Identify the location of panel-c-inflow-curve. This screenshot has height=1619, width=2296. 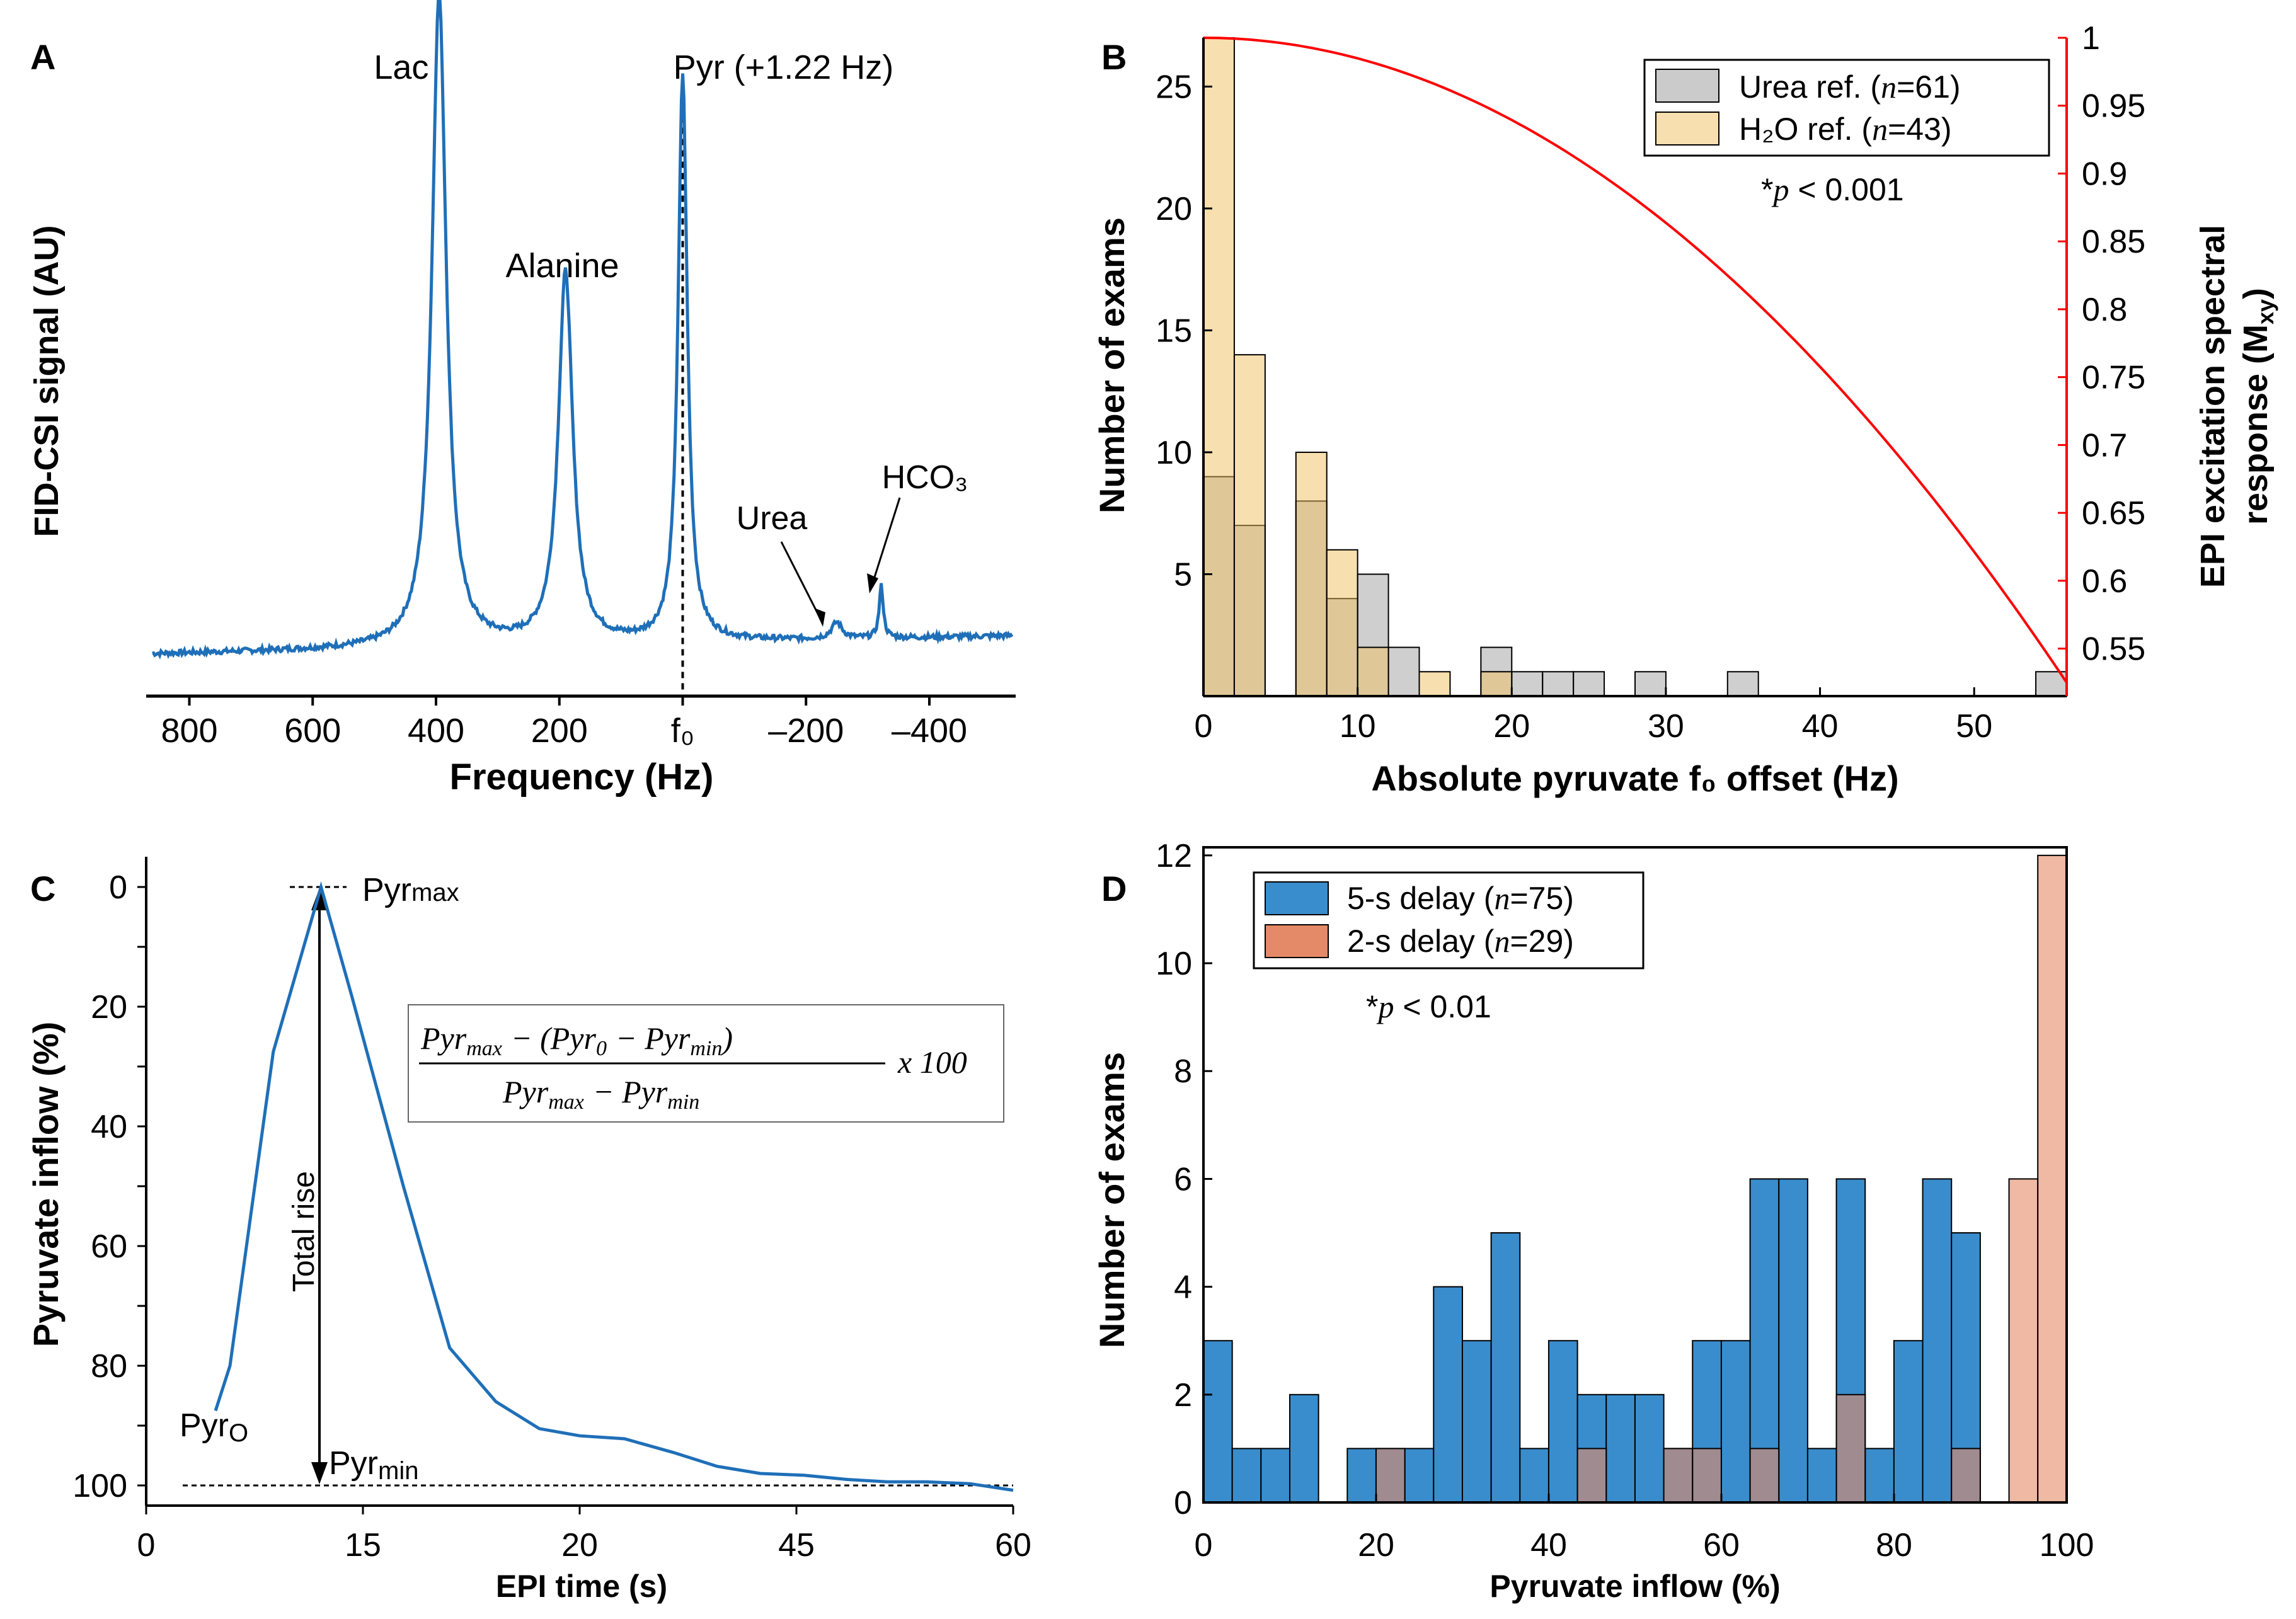
(614, 1186).